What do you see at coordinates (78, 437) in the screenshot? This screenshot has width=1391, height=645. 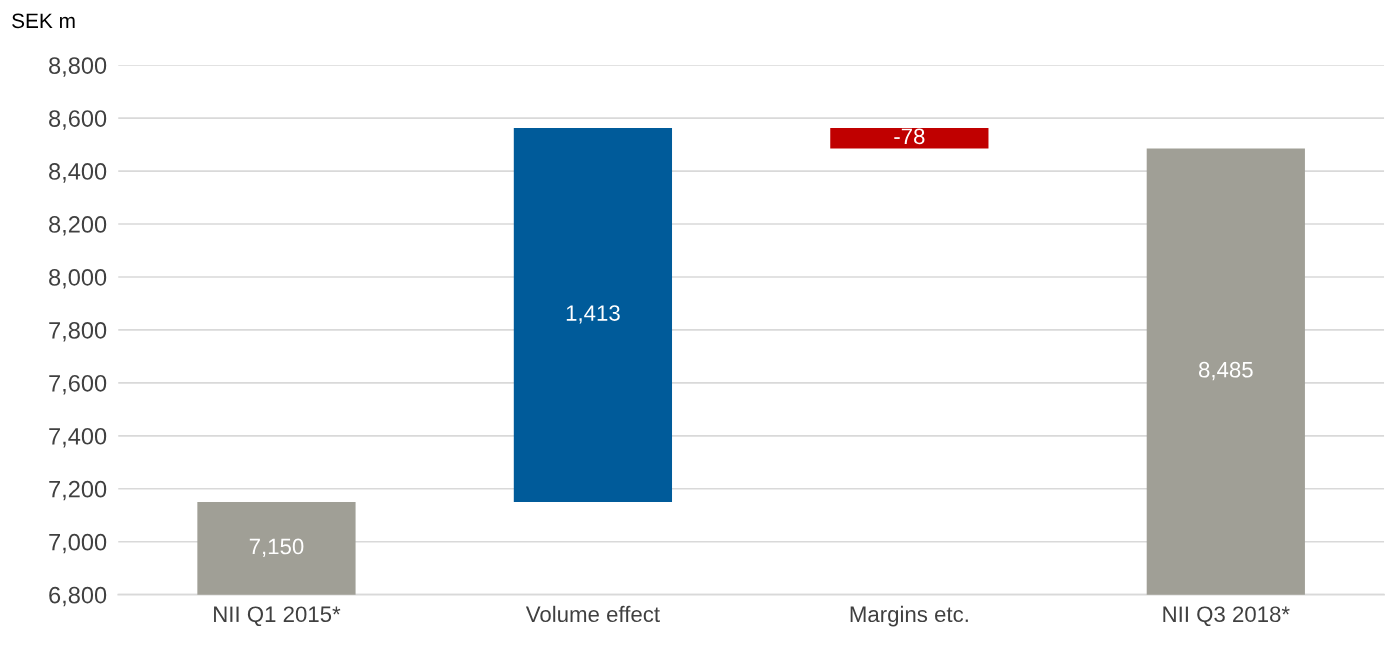 I see `y-tick-label: 7,400` at bounding box center [78, 437].